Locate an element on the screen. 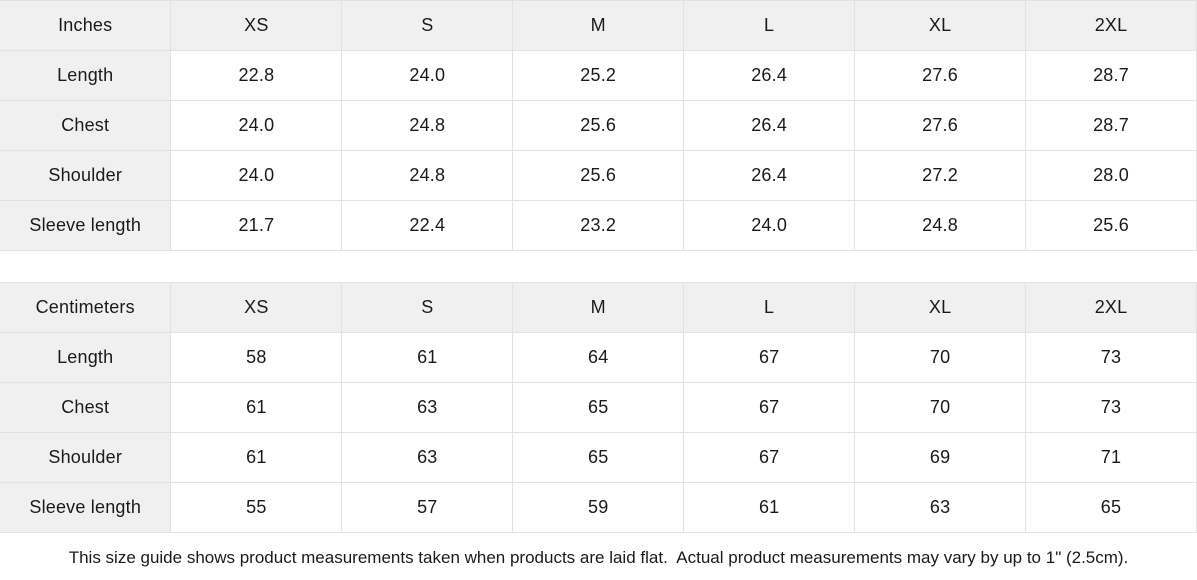  table-header-row: Inches XS S M L XL 2XL is located at coordinates (598, 25).